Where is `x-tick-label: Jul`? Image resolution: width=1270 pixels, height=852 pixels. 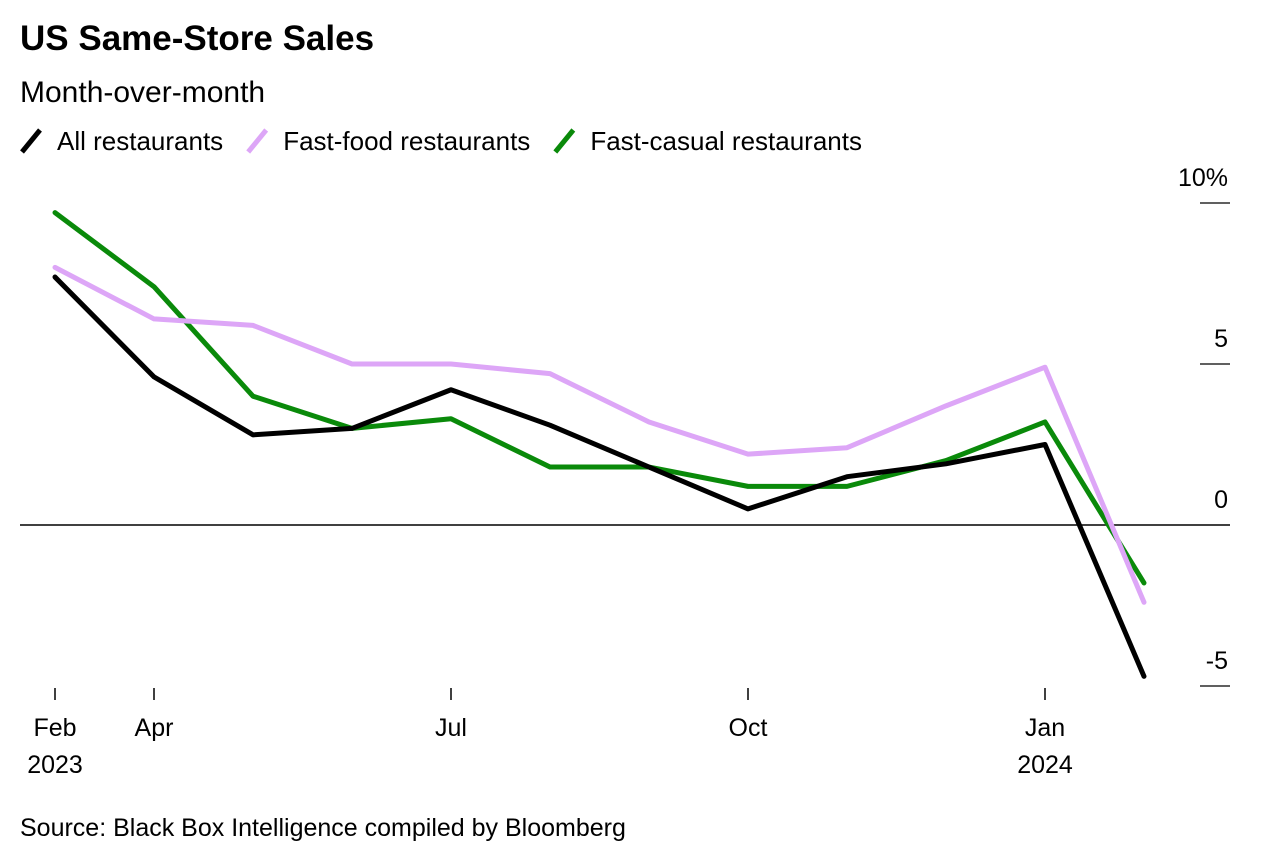 x-tick-label: Jul is located at coordinates (451, 728).